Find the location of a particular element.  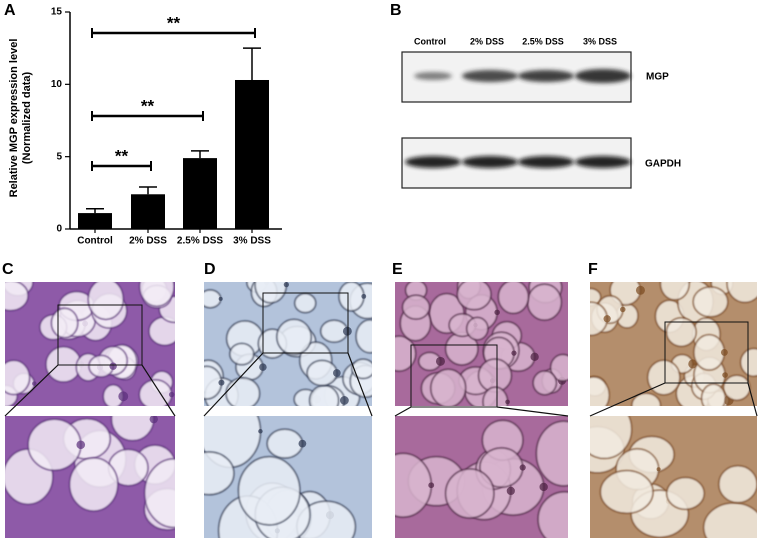

western-blot: Control 2% DSS 2.5% DSS 3% DSS MGP GAPDH is located at coordinates (541, 112).